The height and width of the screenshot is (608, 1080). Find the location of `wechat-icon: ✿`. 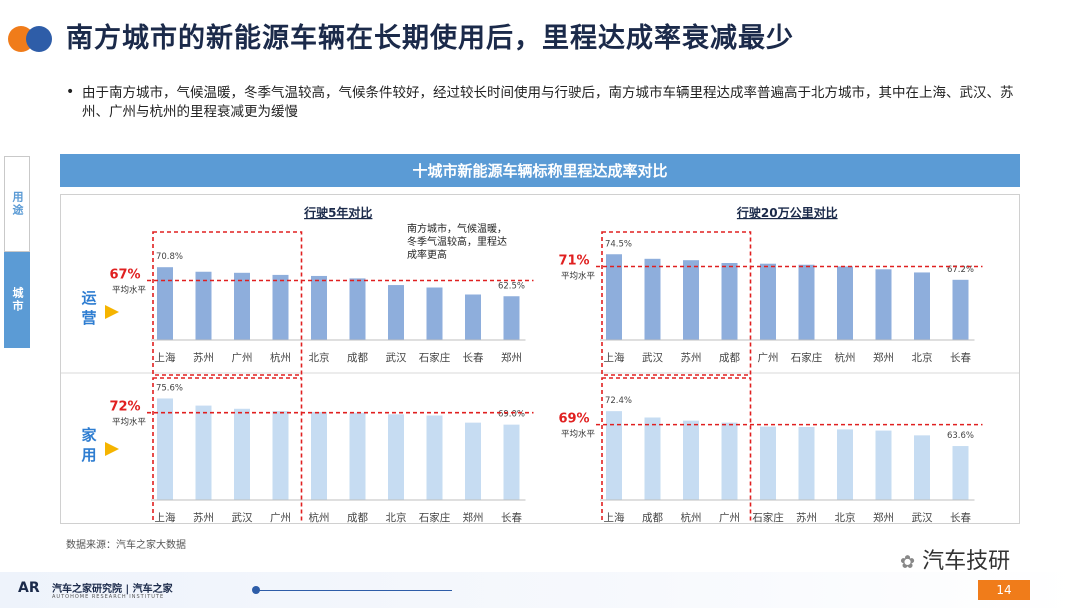

wechat-icon: ✿ is located at coordinates (908, 562).